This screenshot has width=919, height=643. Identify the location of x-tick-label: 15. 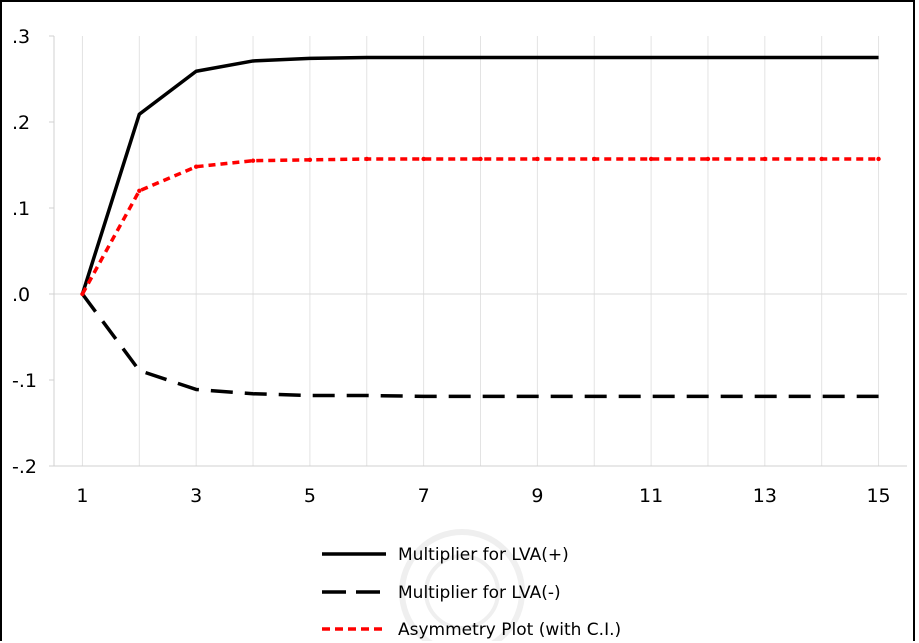
(878, 496).